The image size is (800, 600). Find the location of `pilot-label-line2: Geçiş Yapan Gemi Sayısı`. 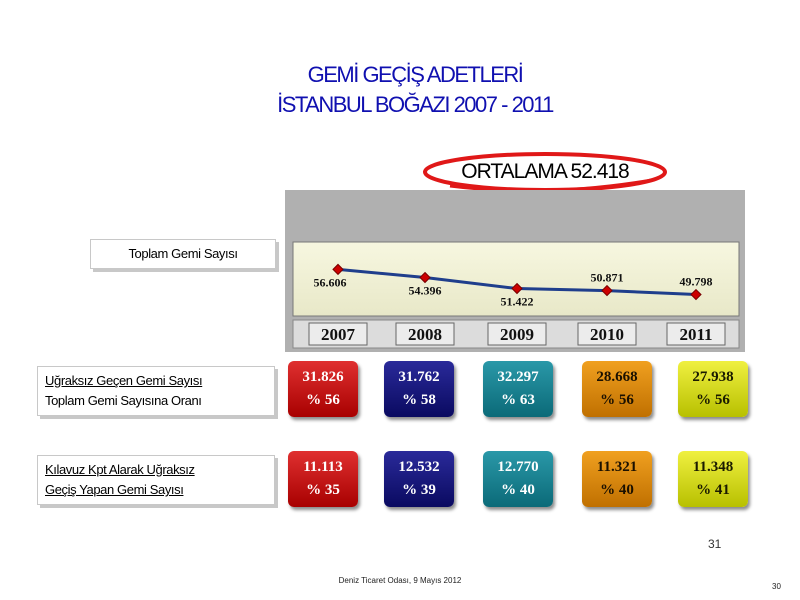

pilot-label-line2: Geçiş Yapan Gemi Sayısı is located at coordinates (114, 489).